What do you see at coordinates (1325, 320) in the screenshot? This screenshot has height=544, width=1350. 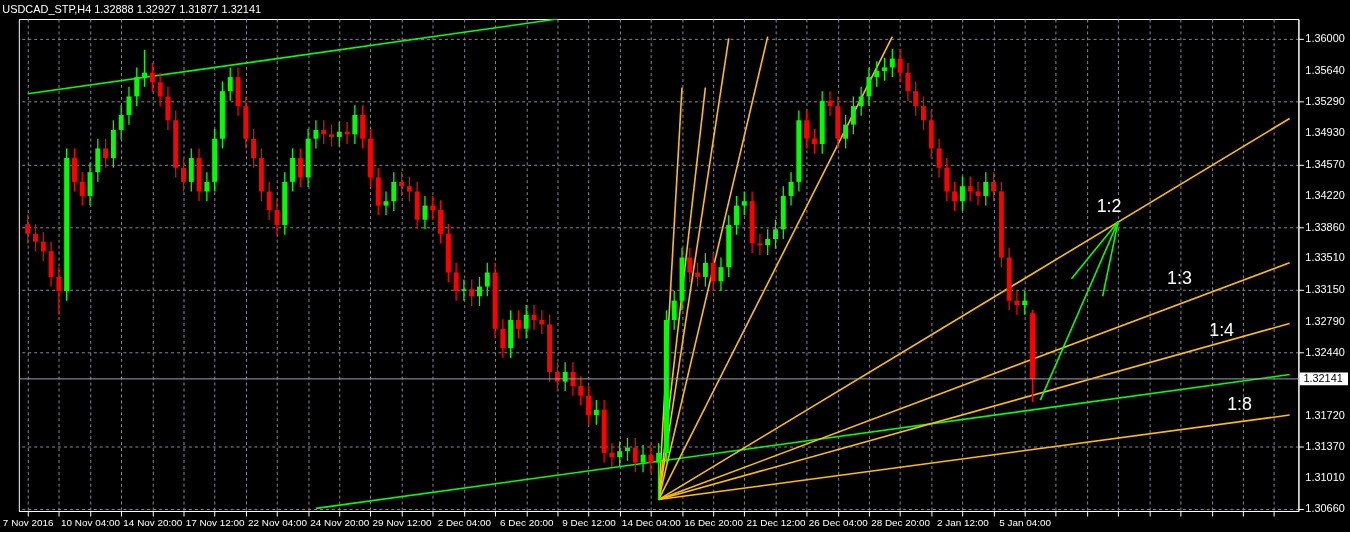 I see `y-tick-label: 1.32790` at bounding box center [1325, 320].